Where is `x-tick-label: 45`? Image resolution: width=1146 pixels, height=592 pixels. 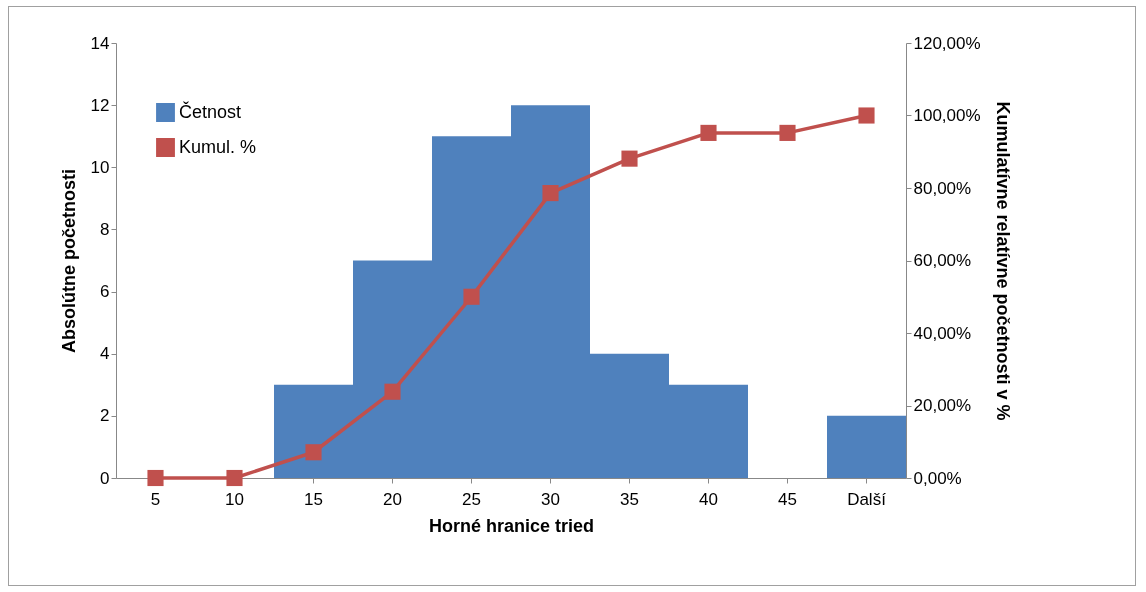 x-tick-label: 45 is located at coordinates (787, 499).